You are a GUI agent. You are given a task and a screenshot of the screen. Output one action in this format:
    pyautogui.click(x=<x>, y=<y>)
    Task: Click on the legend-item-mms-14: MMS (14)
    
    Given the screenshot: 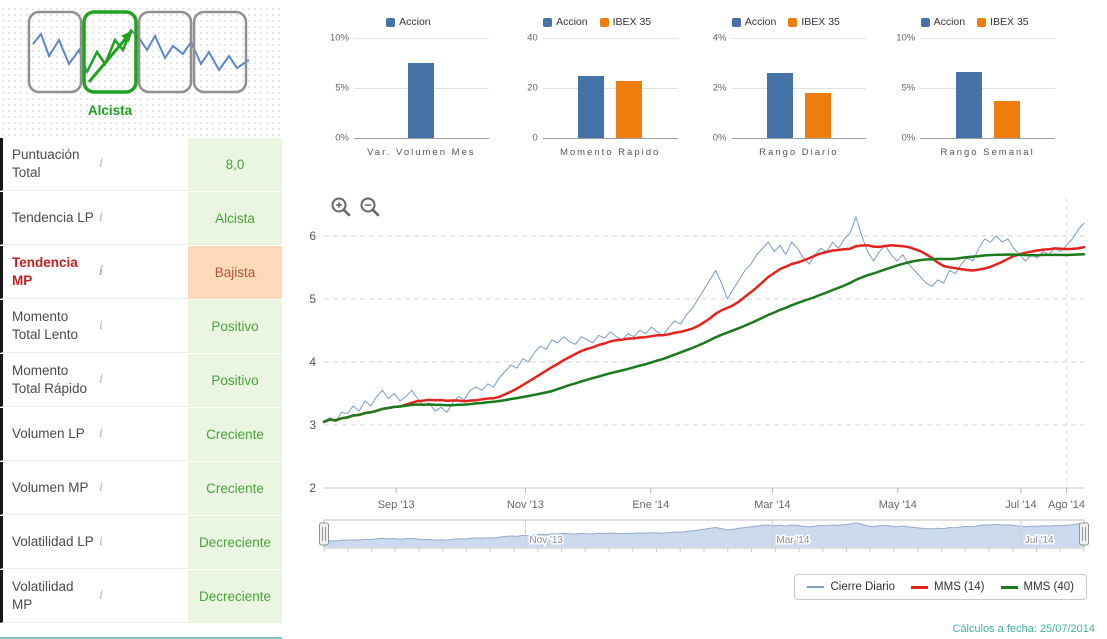 What is the action you would take?
    pyautogui.click(x=948, y=587)
    